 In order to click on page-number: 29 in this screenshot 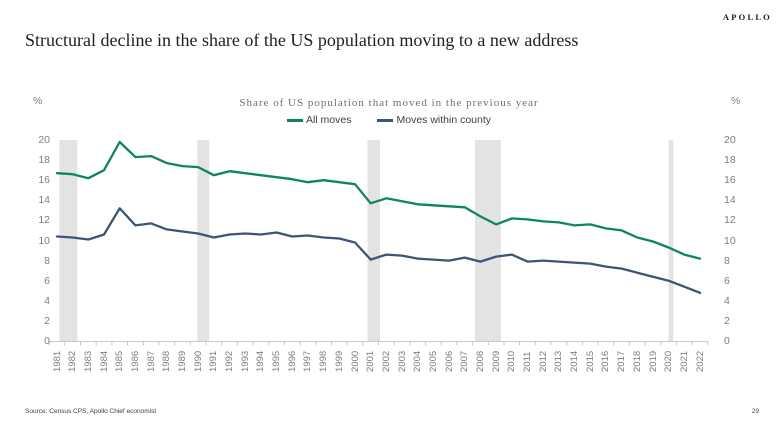, I will do `click(755, 411)`.